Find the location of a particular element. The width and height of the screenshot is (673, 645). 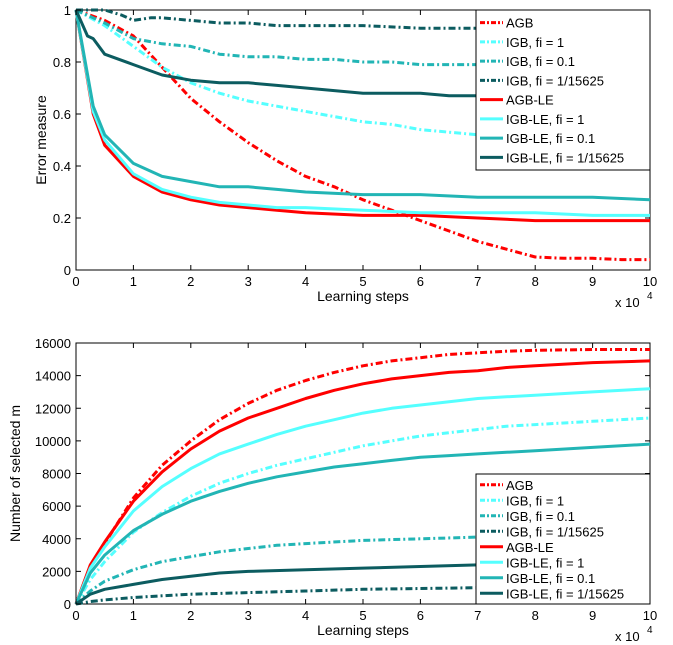

y-tick-label: 4000 is located at coordinates (56, 539).